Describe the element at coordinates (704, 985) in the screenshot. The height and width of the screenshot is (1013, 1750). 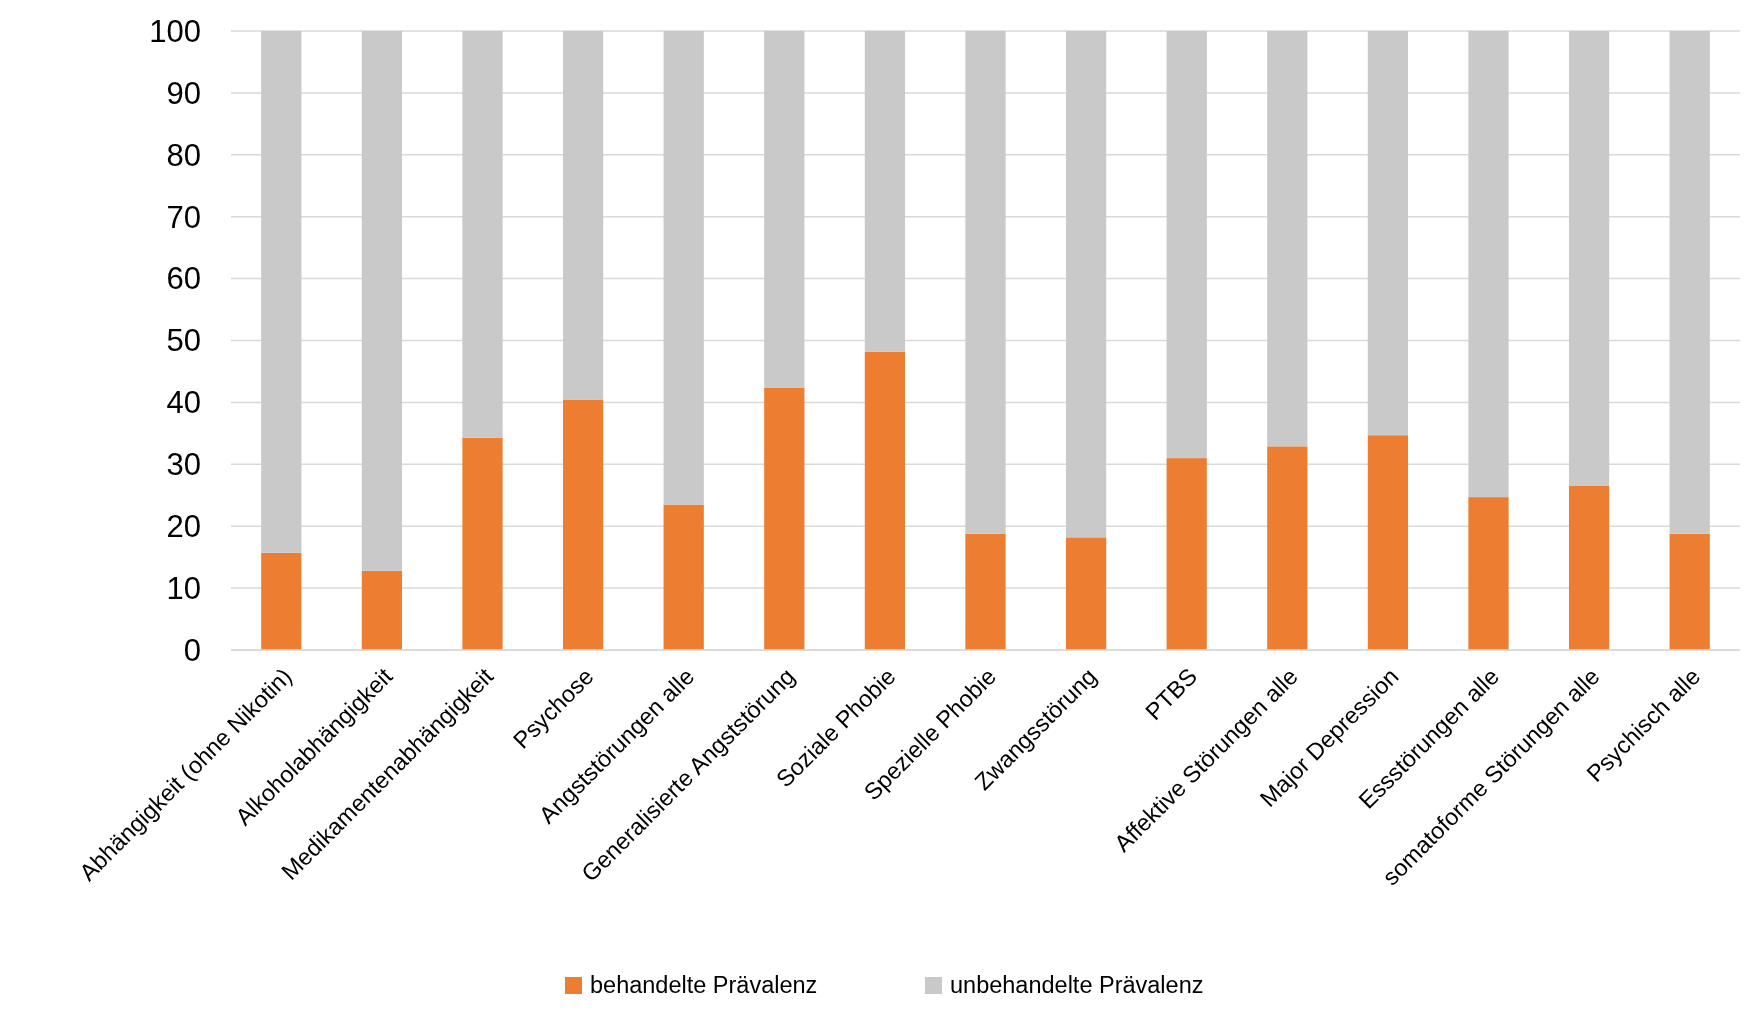
I see `legend-label: behandelte Prävalenz` at that location.